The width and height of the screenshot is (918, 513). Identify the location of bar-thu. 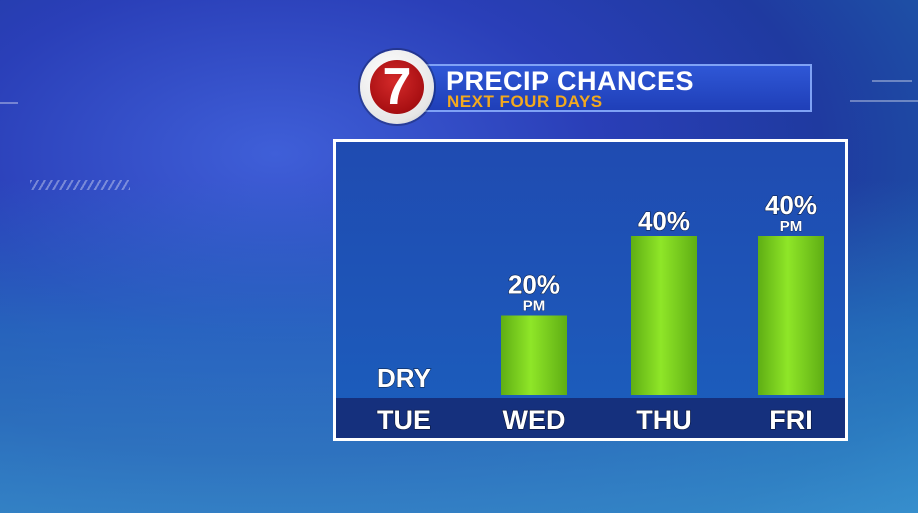
(664, 315).